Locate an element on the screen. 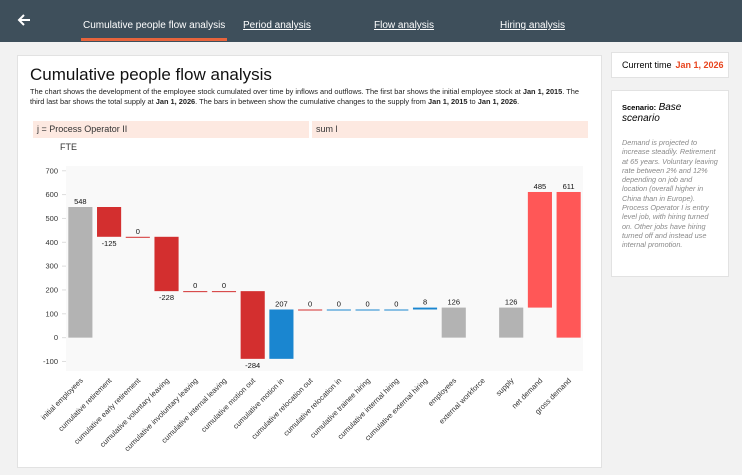  current-time-box: Current time Jan 1, 2026 is located at coordinates (670, 65).